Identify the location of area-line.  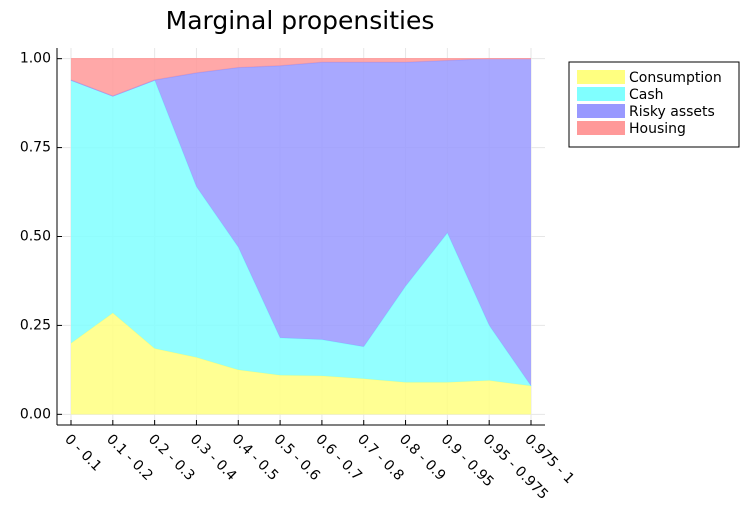
(301, 349).